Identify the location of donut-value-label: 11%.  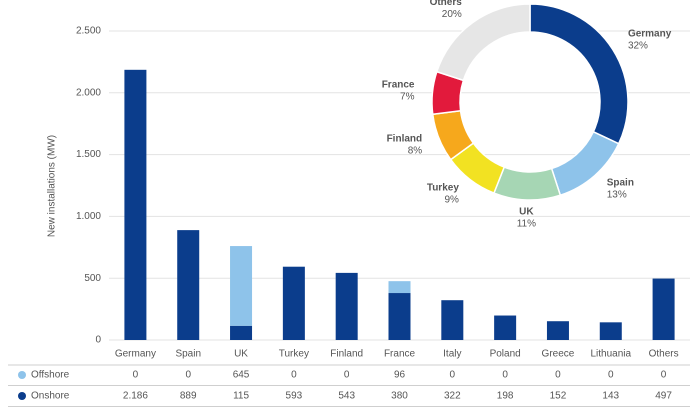
(526, 224).